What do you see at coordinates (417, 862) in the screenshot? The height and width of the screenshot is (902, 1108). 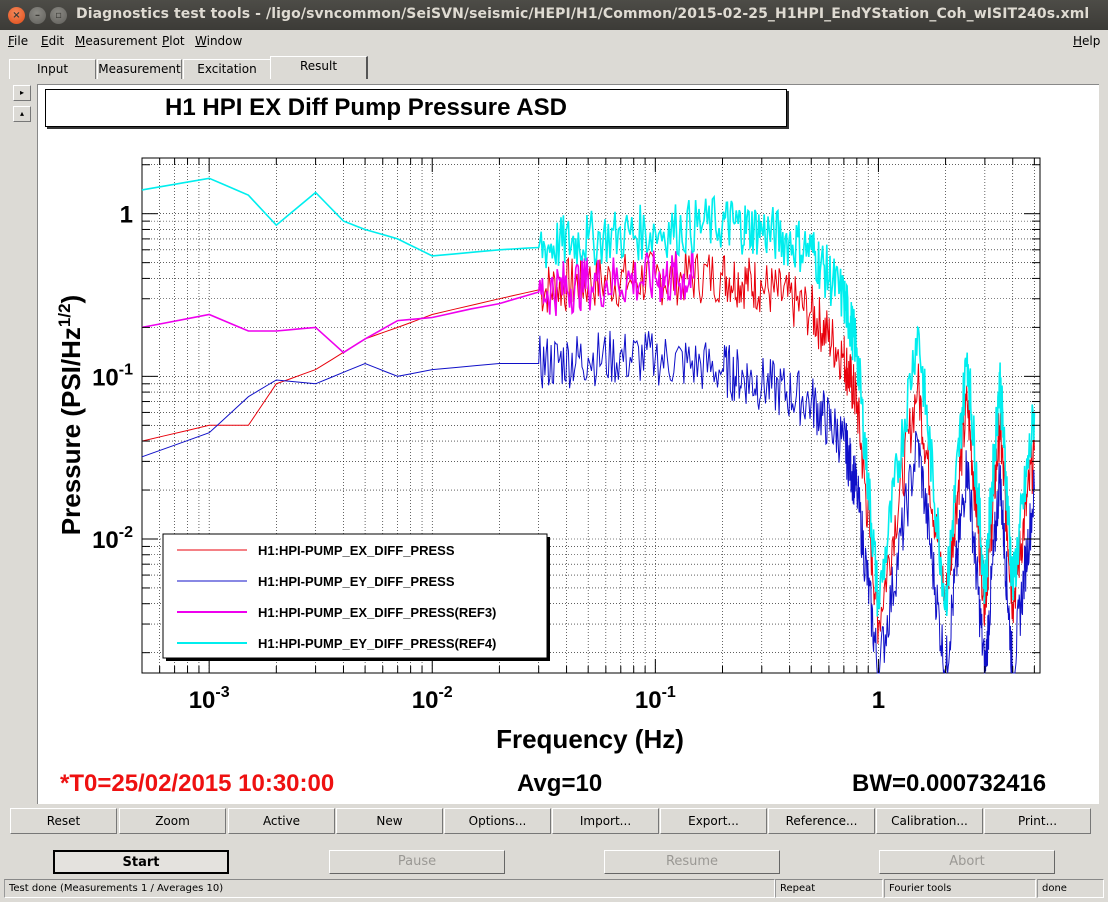 I see `pause-button: Pause` at bounding box center [417, 862].